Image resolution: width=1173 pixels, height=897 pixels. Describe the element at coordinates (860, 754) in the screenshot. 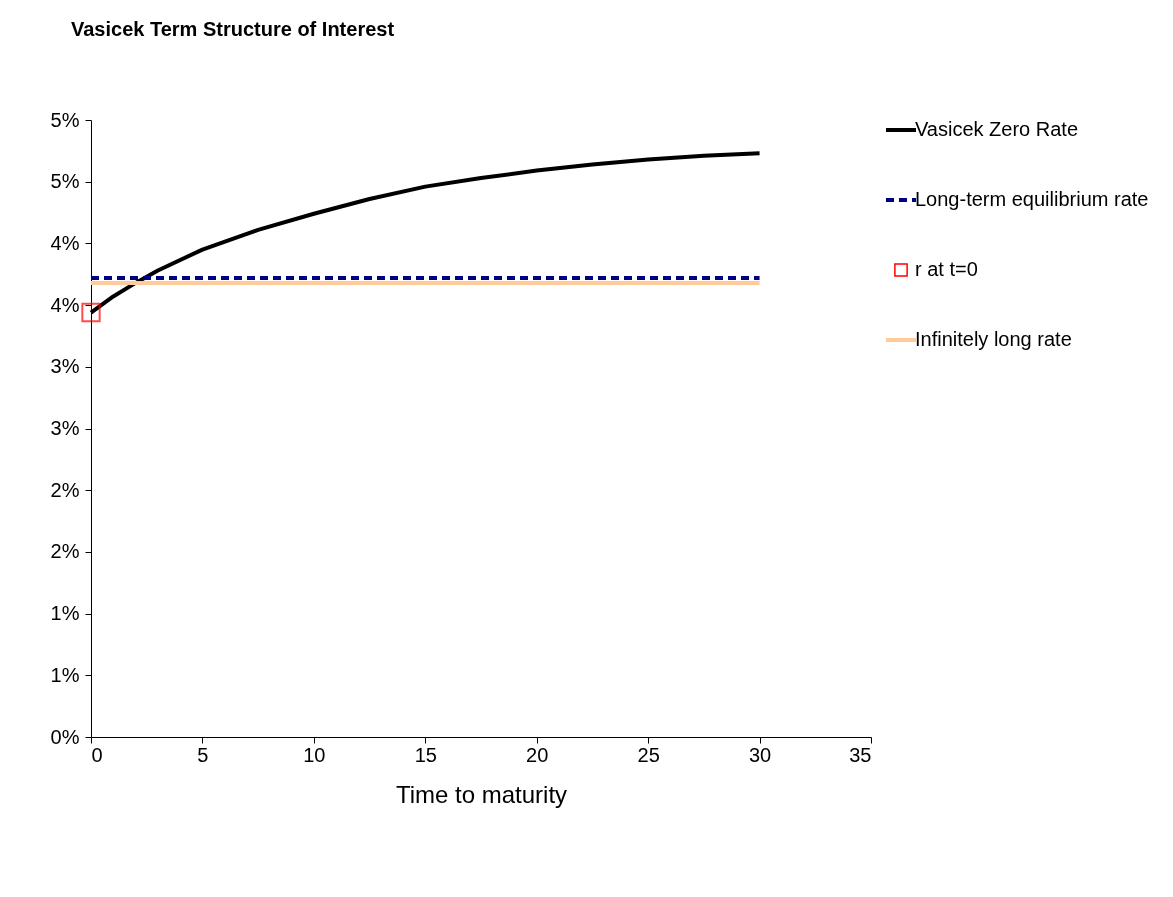

I see `x-tick-label: 35` at that location.